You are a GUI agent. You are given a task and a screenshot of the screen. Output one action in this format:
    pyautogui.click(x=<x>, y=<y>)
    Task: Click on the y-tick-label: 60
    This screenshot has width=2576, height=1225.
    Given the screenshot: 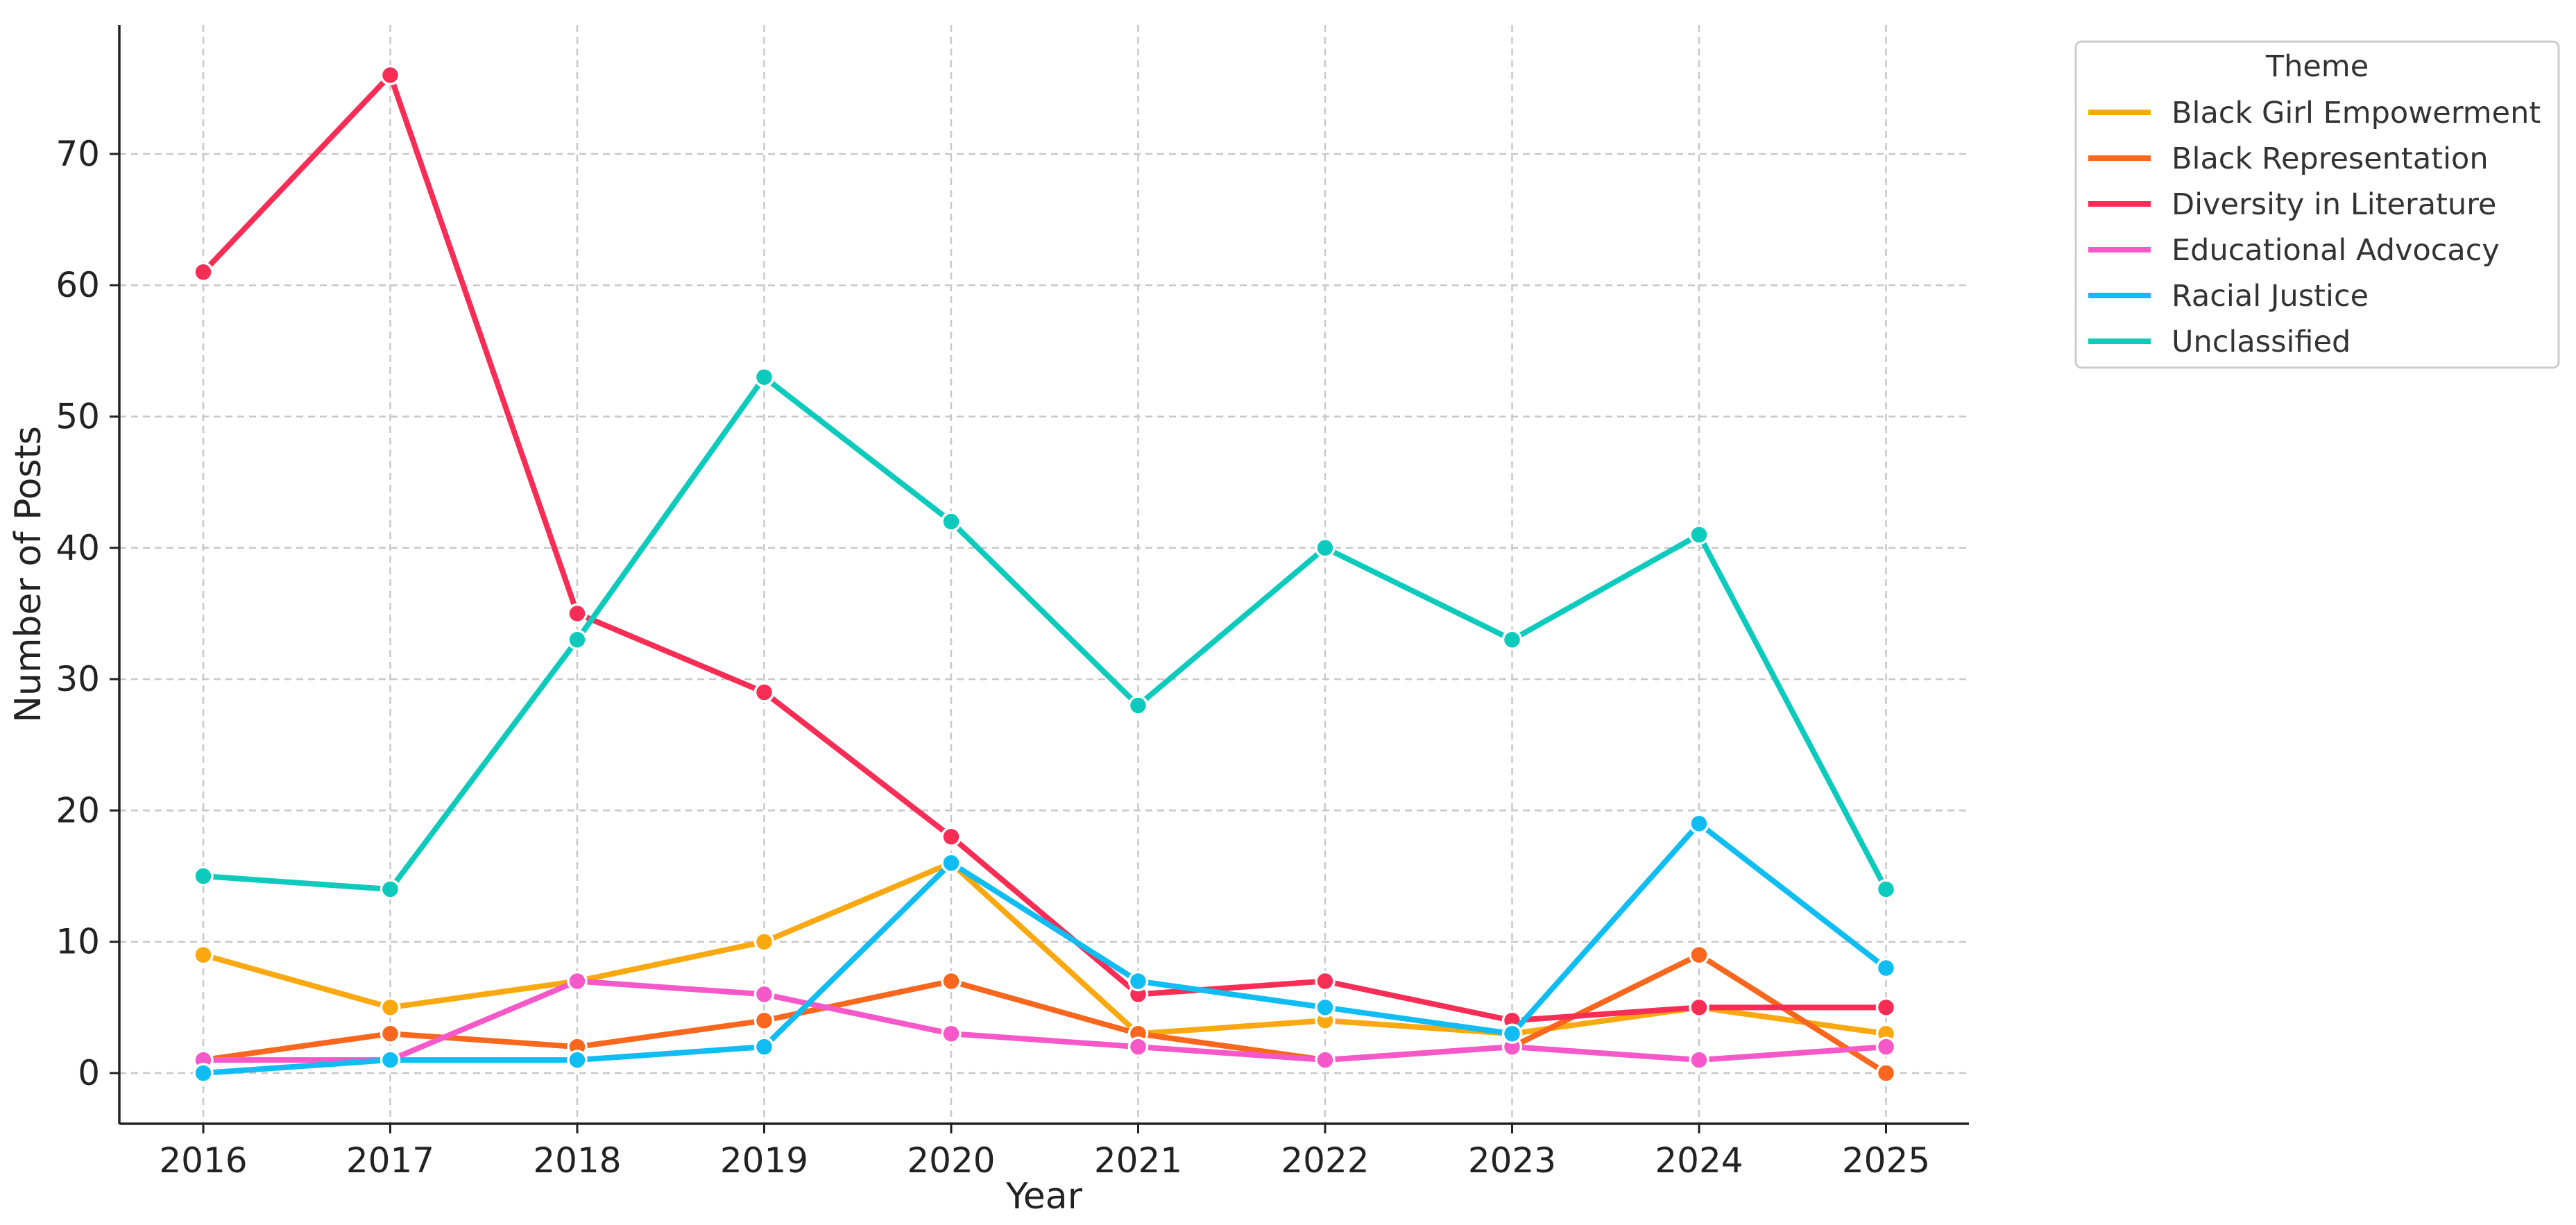 What is the action you would take?
    pyautogui.click(x=78, y=285)
    